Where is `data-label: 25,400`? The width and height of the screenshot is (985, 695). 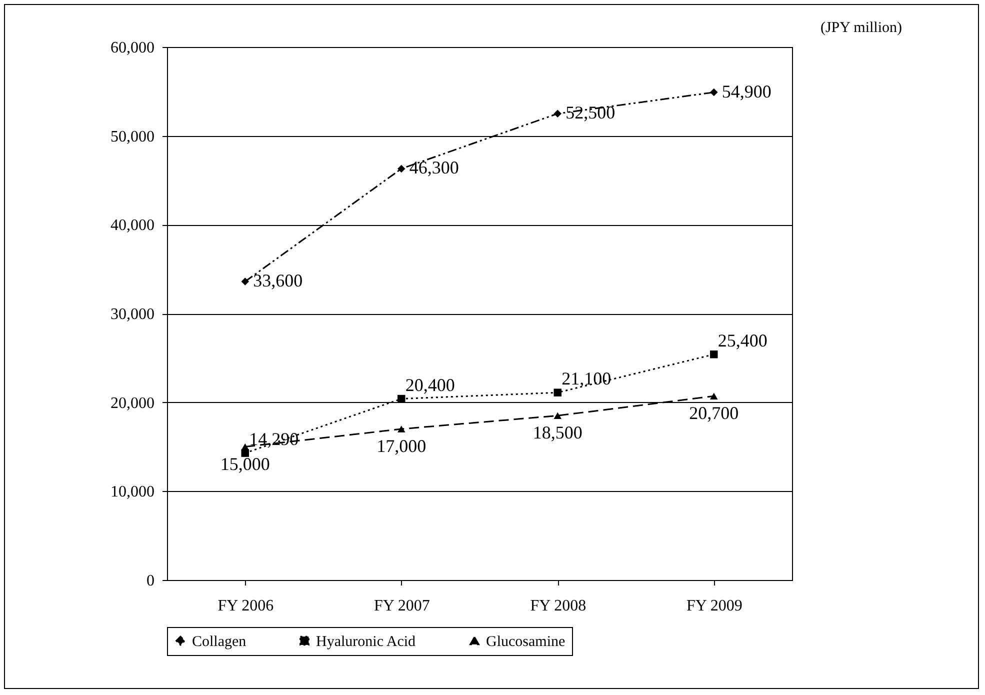 data-label: 25,400 is located at coordinates (743, 340).